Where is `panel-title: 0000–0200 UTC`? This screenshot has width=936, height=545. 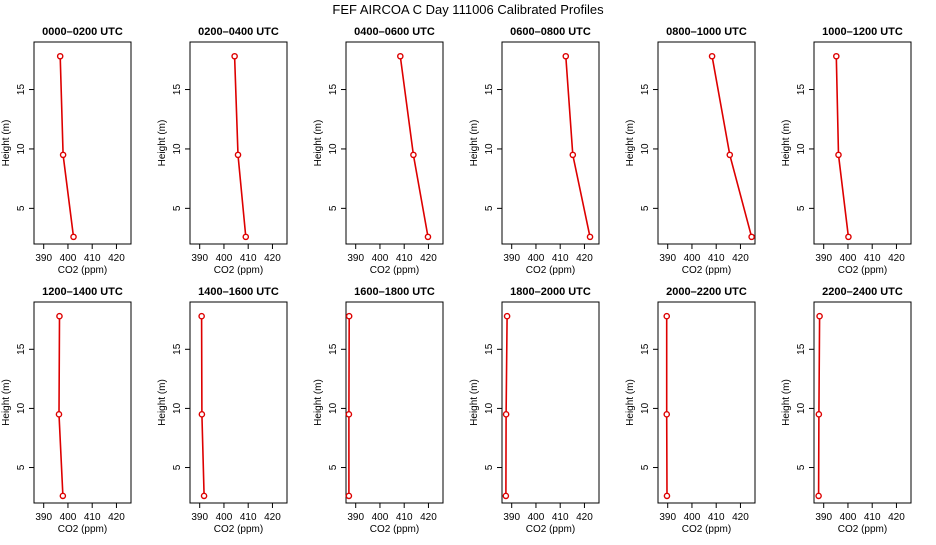 panel-title: 0000–0200 UTC is located at coordinates (82, 32).